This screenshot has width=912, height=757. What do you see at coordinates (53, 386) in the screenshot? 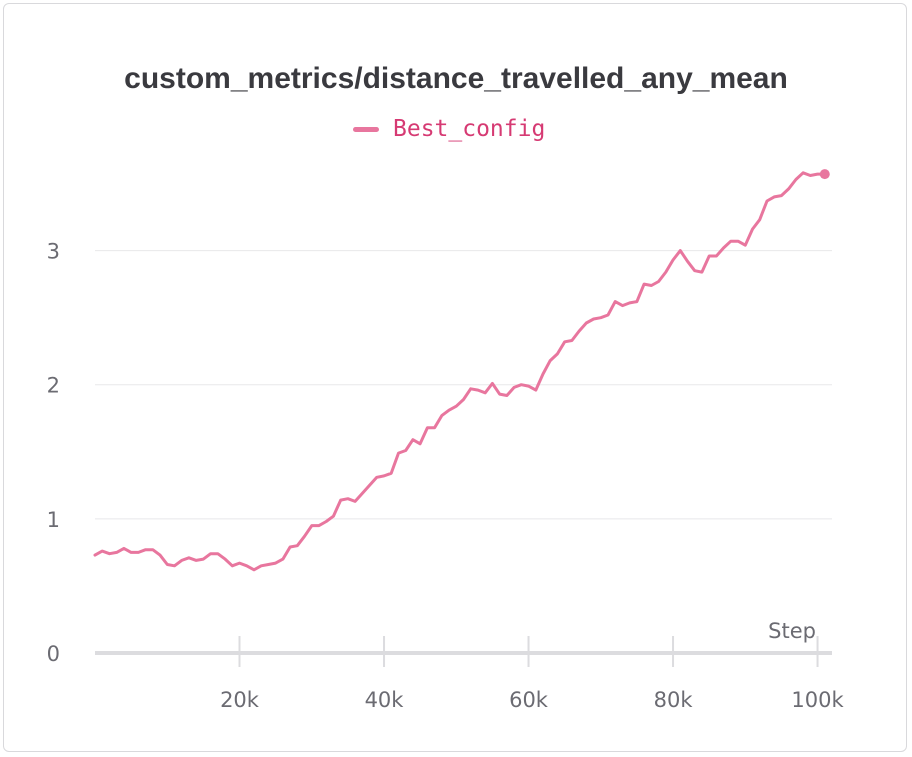
I see `y-tick-label: 2` at bounding box center [53, 386].